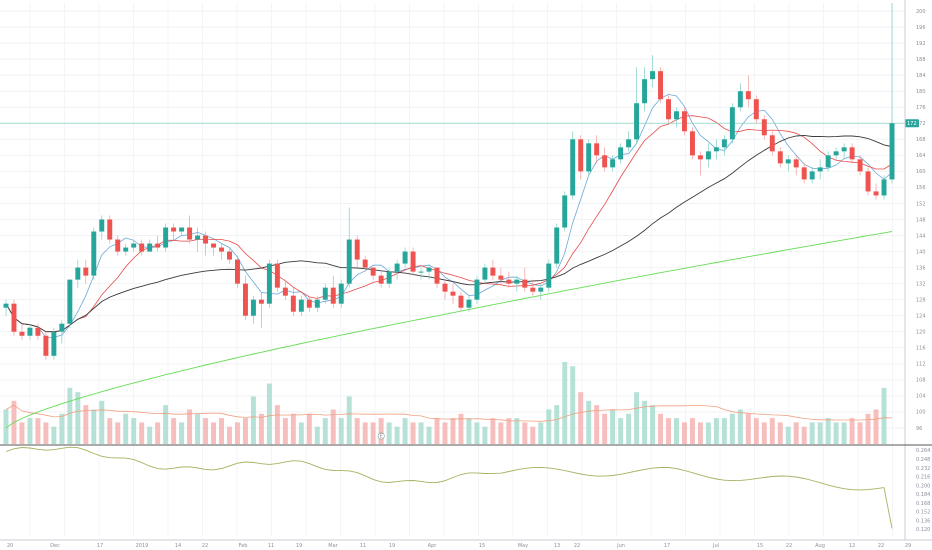 The height and width of the screenshot is (550, 932). I want to click on time-tick-label: Jun, so click(620, 546).